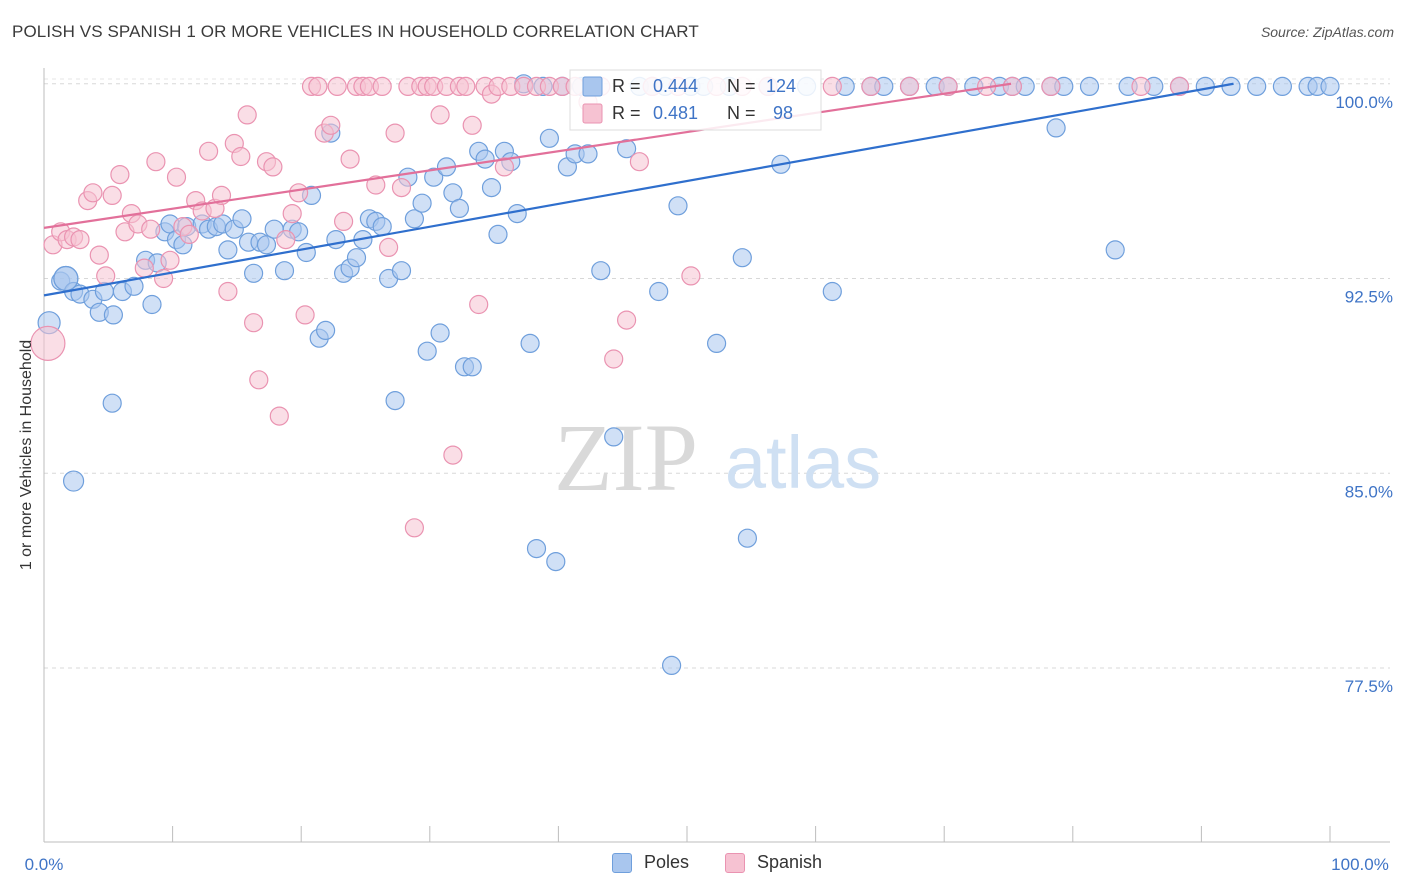 The width and height of the screenshot is (1406, 892). What do you see at coordinates (741, 86) in the screenshot?
I see `legend-top-poles-n-label: N =` at bounding box center [741, 86].